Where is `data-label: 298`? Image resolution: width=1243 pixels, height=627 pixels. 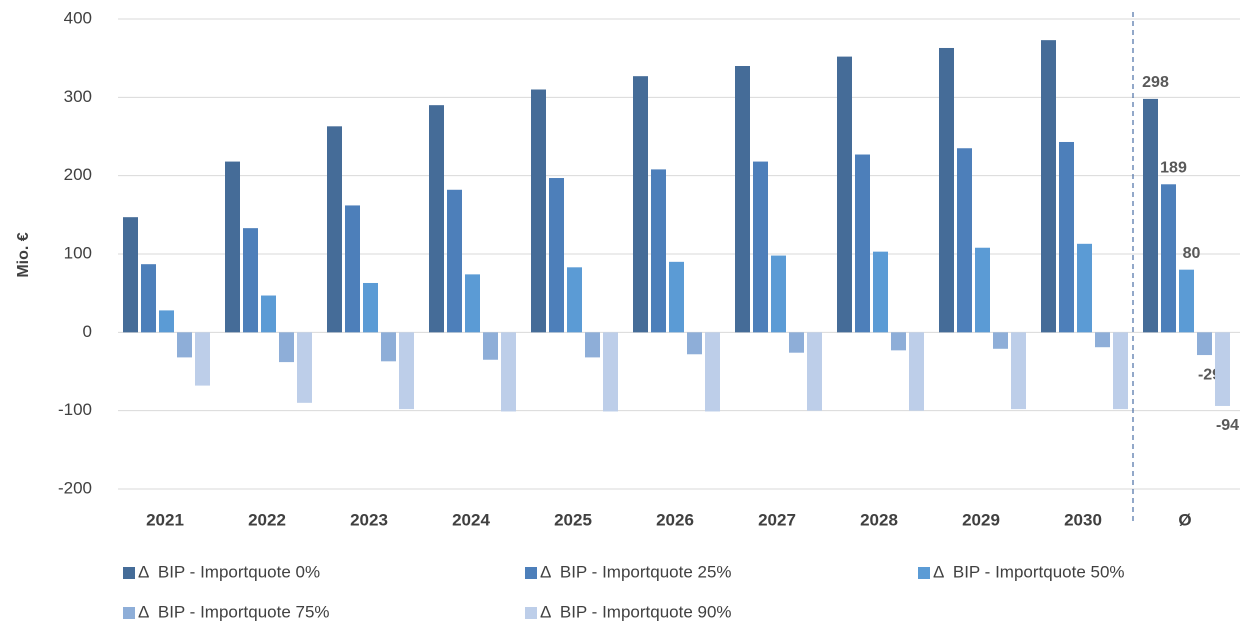
data-label: 298 is located at coordinates (1155, 82).